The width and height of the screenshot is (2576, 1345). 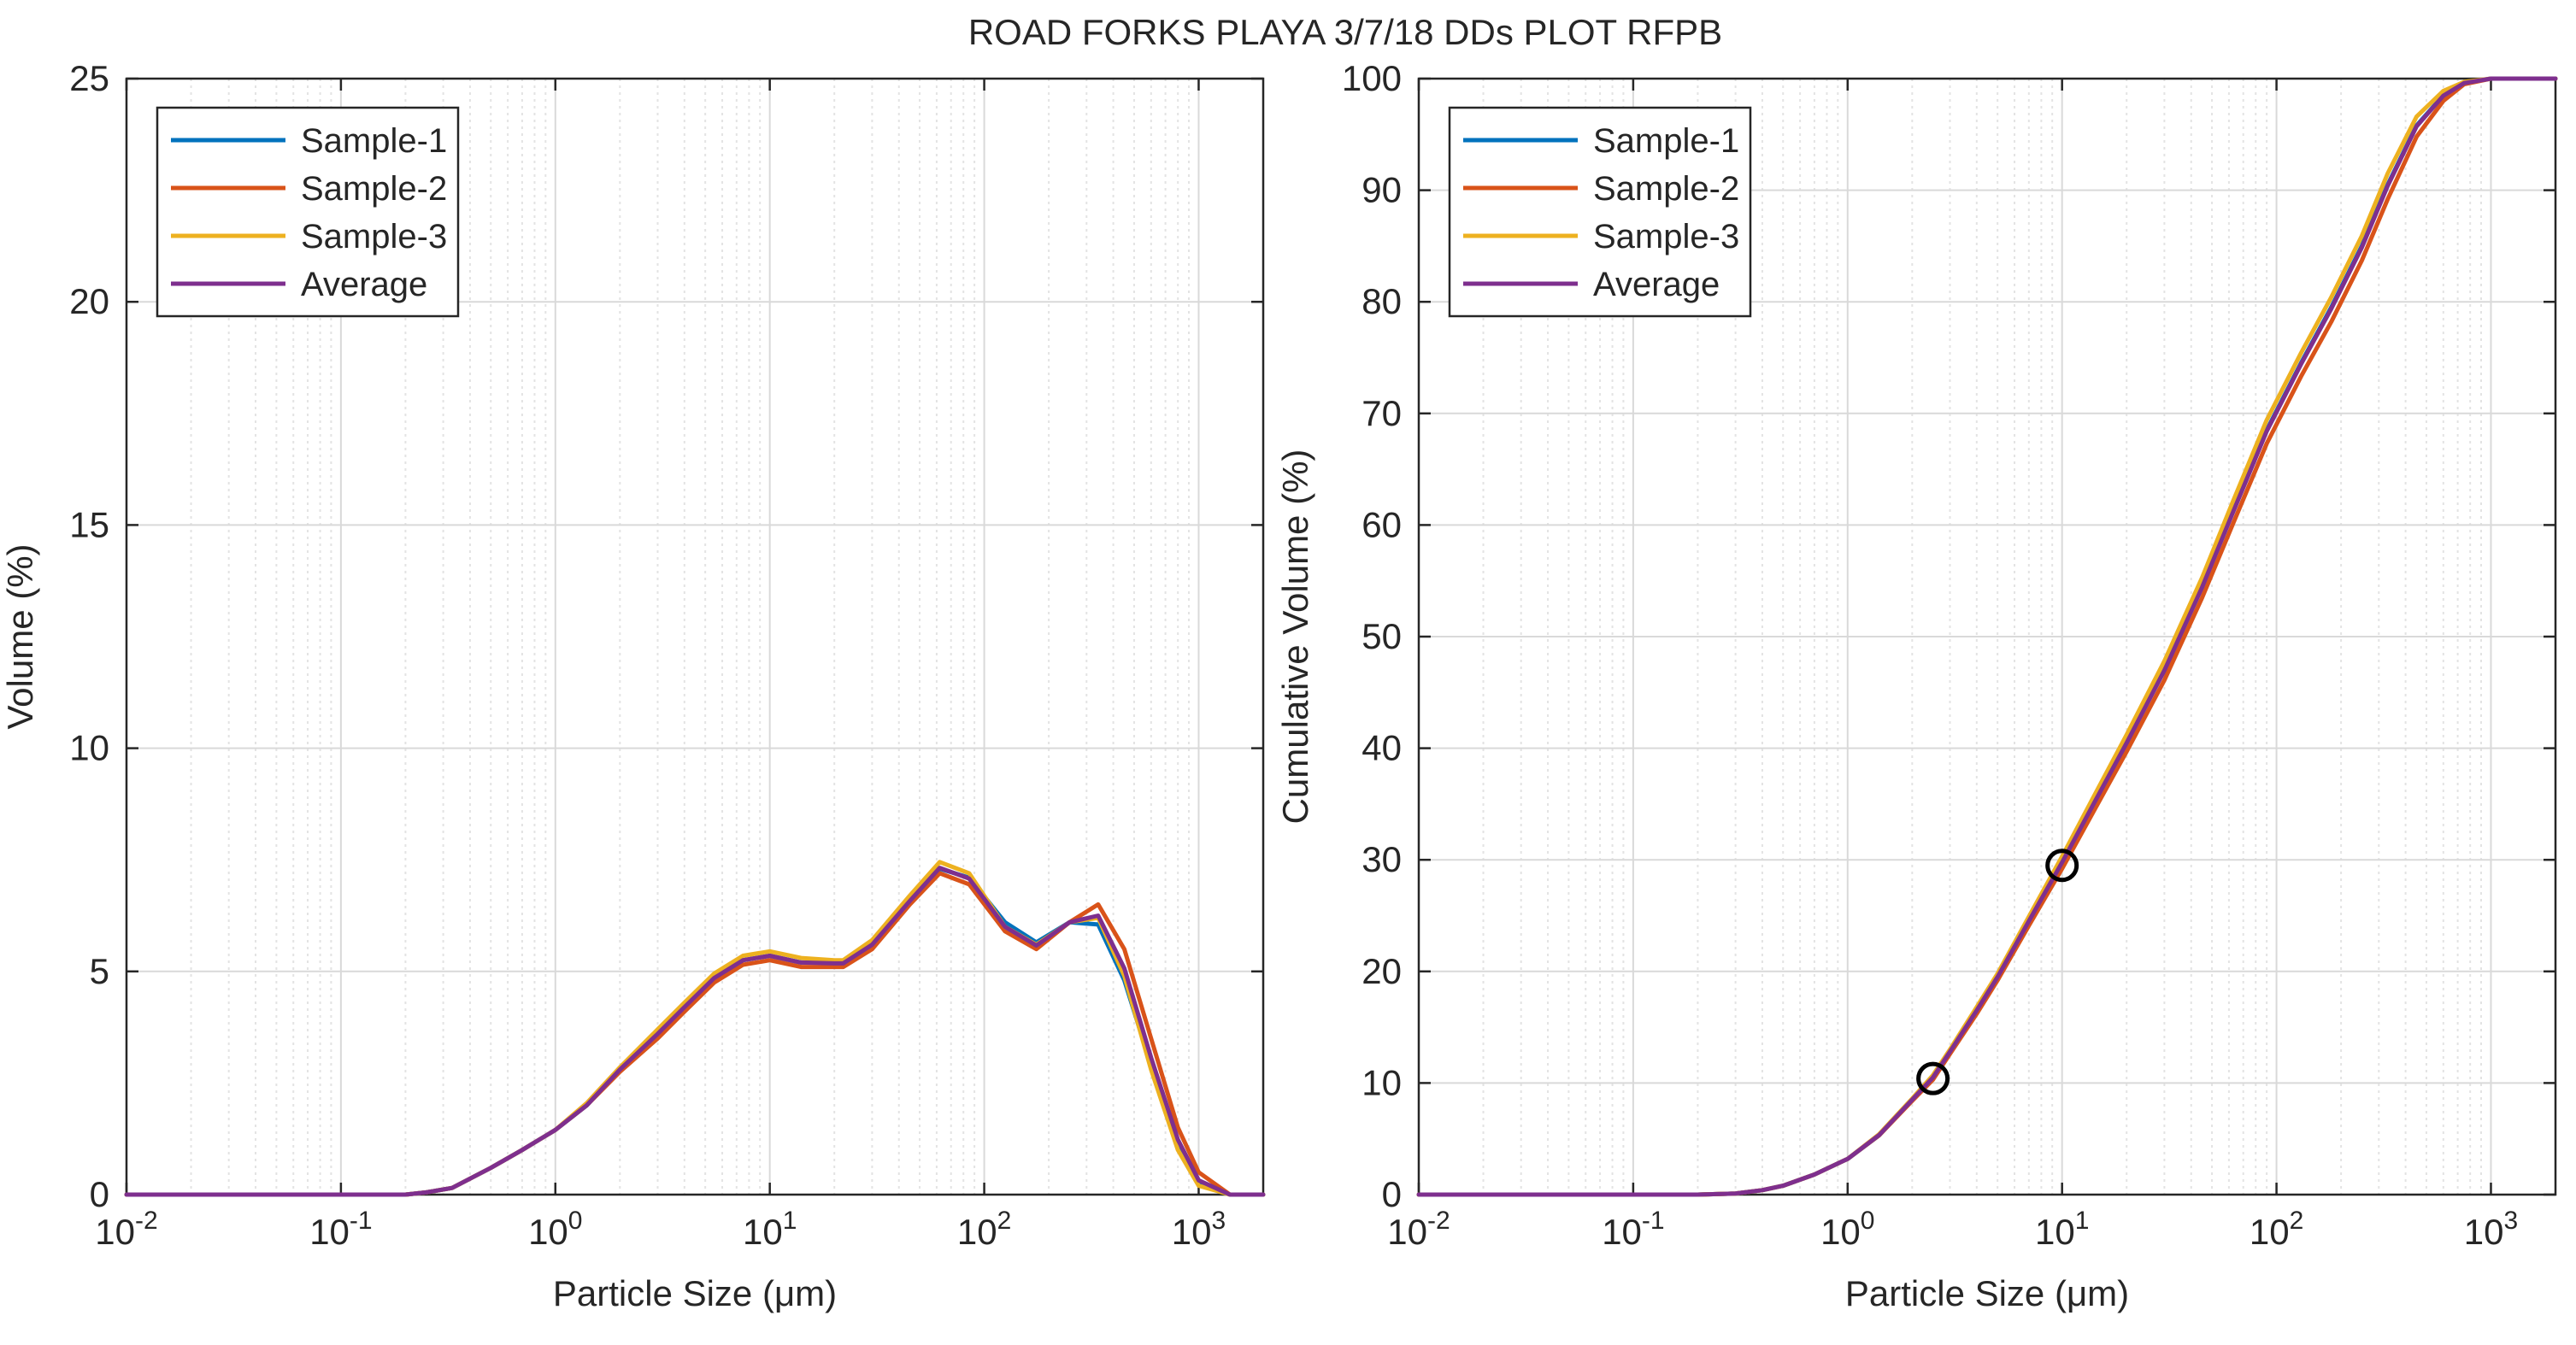 I want to click on cumulative-legend: Sample-1 Sample-2 Sample-3 Average, so click(x=1600, y=212).